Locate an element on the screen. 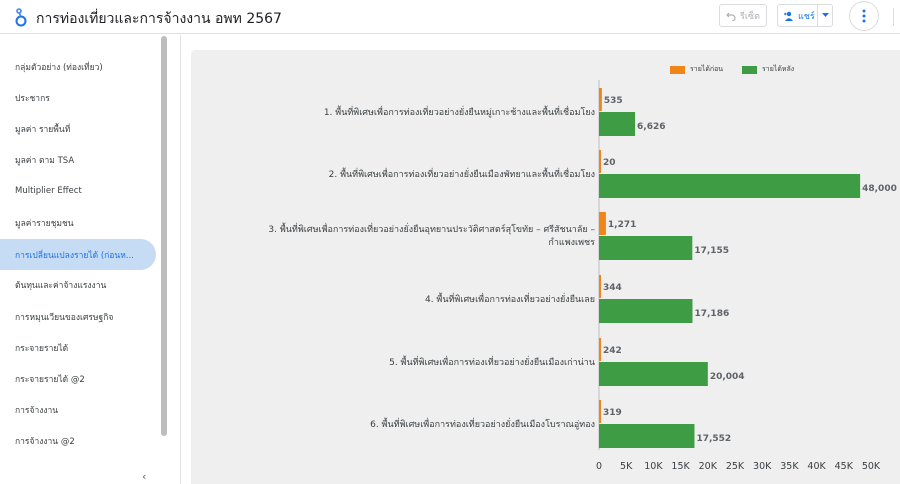 Image resolution: width=900 pixels, height=484 pixels. toolbar-divider is located at coordinates (893, 17).